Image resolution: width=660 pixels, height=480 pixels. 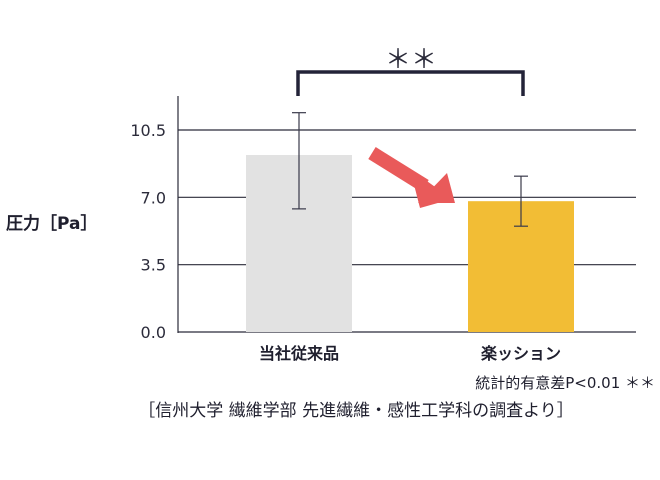 What do you see at coordinates (153, 197) in the screenshot?
I see `y-tick-label: 7.0` at bounding box center [153, 197].